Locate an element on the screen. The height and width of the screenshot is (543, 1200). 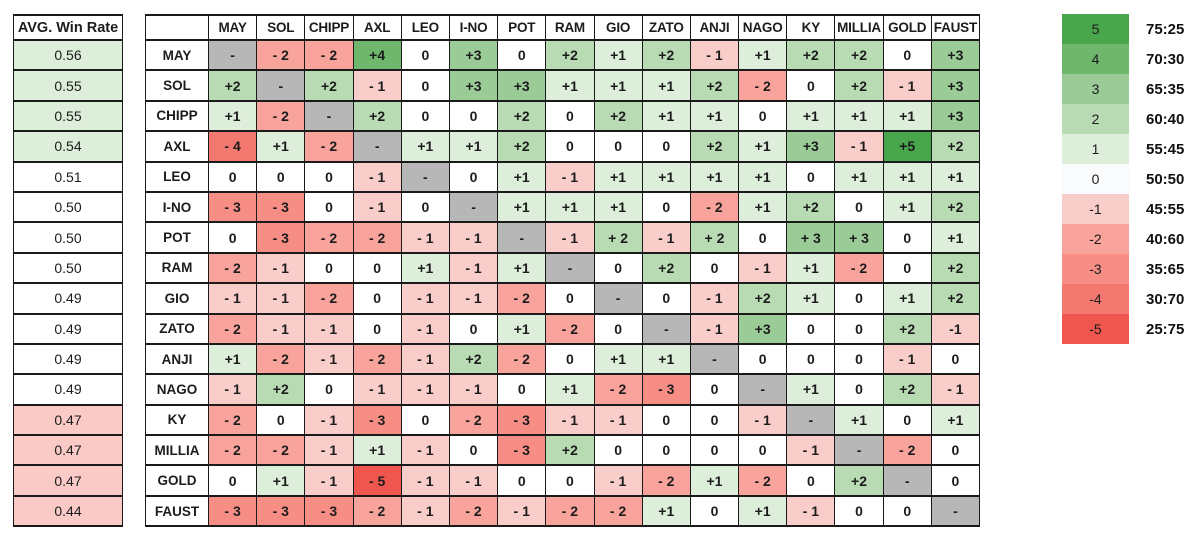
avg-value-cell: 0.47 is located at coordinates (68, 420).